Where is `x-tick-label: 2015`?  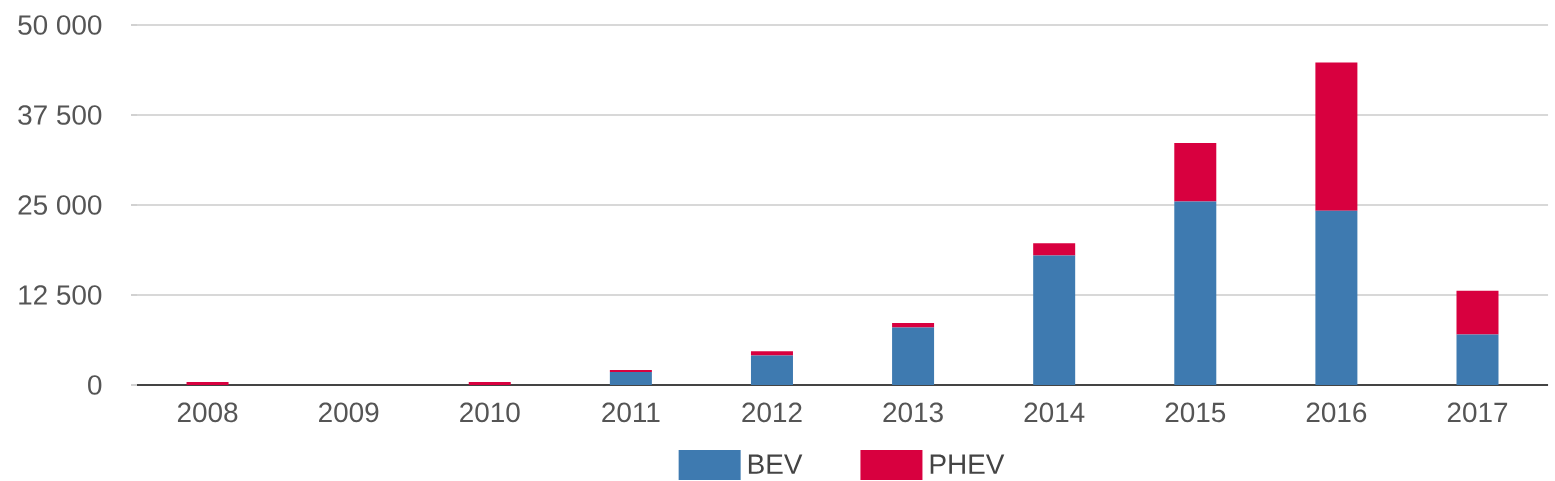
x-tick-label: 2015 is located at coordinates (1195, 412).